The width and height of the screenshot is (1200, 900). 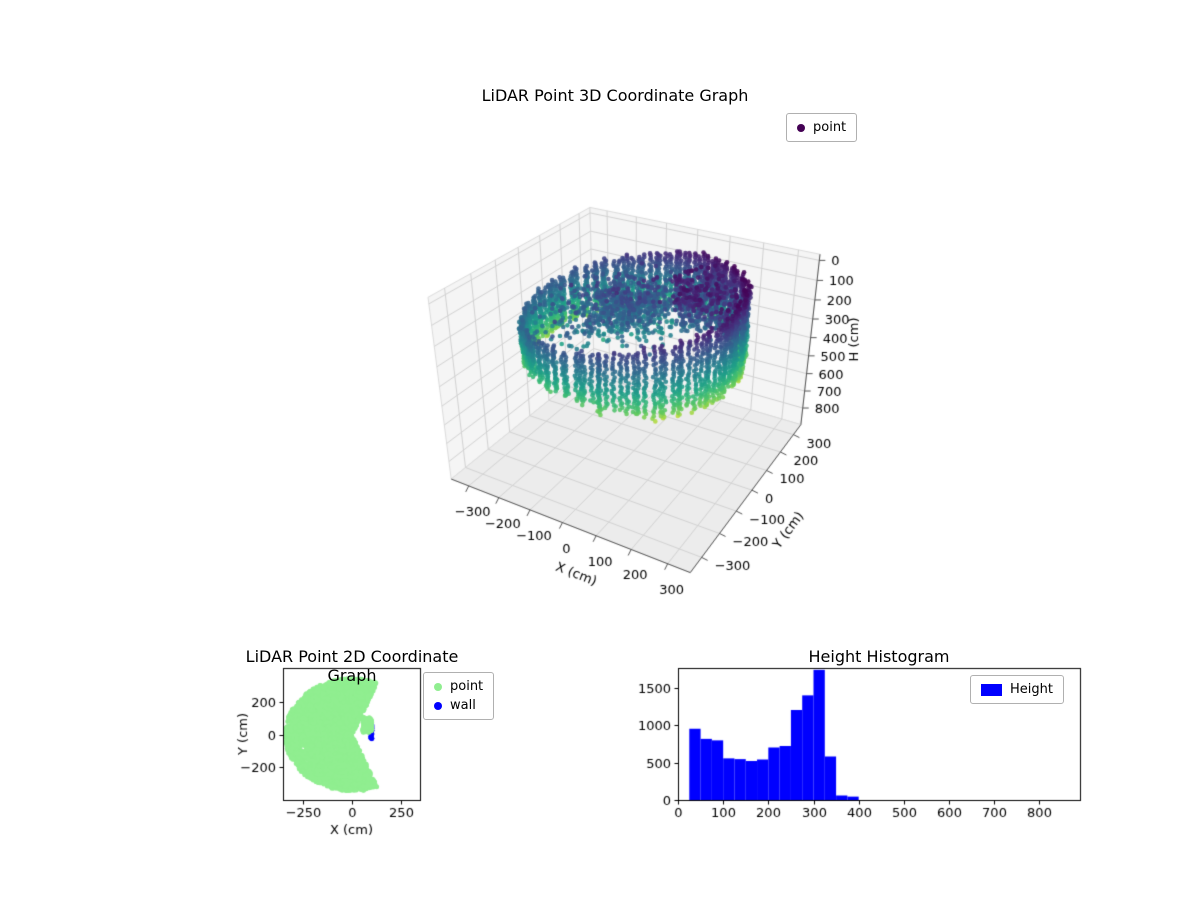 I want to click on legend-entry-wall: wall, so click(x=458, y=705).